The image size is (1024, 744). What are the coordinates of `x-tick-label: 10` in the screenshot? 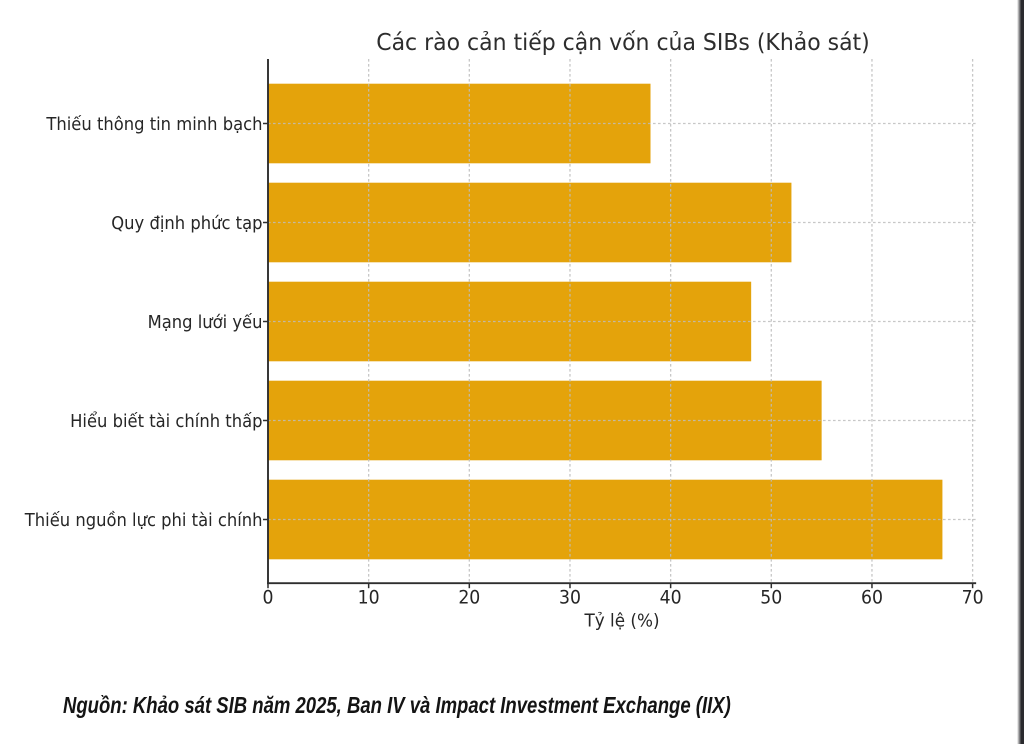 It's located at (369, 597).